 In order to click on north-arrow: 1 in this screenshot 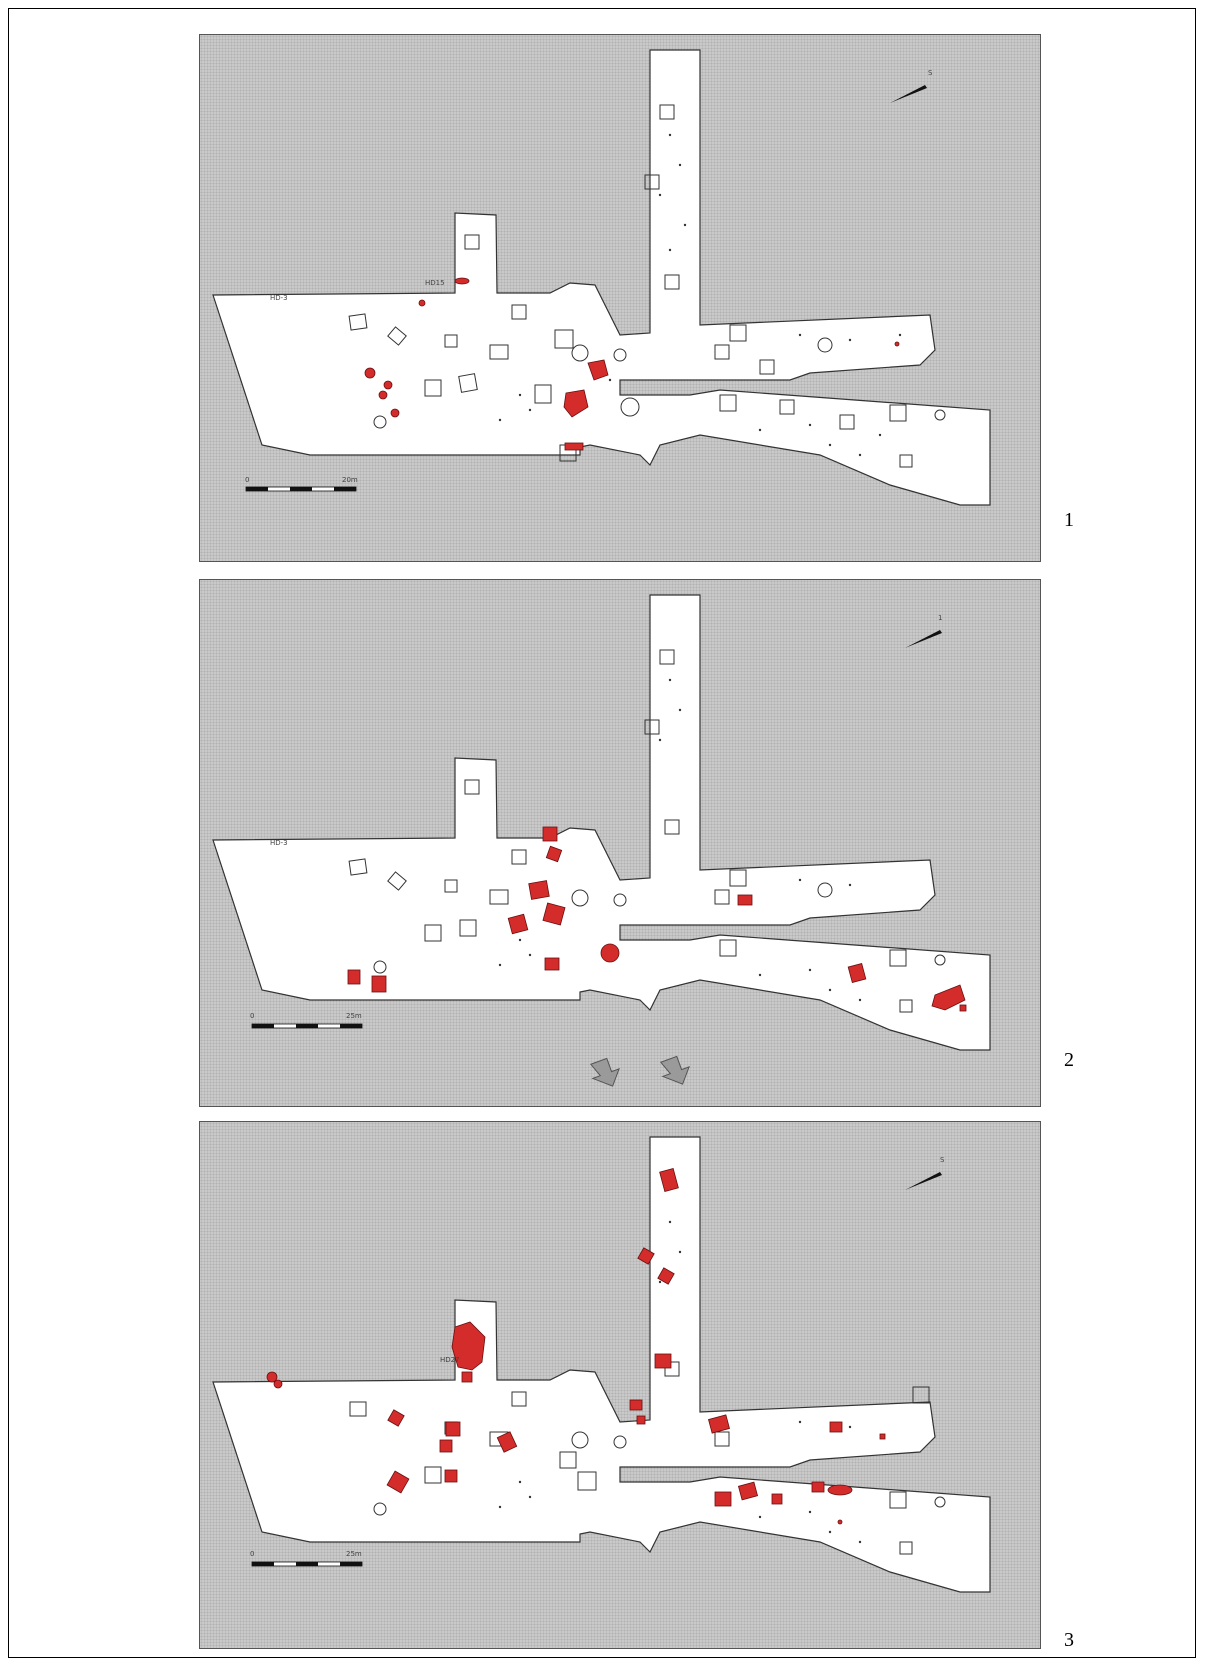, I will do `click(923, 631)`.